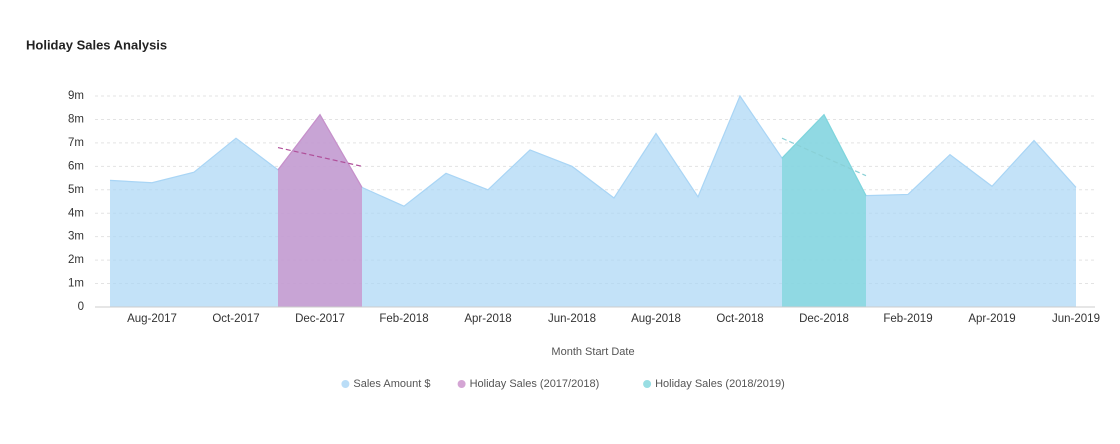 Image resolution: width=1120 pixels, height=444 pixels. I want to click on y-tick-label: 6m, so click(76, 166).